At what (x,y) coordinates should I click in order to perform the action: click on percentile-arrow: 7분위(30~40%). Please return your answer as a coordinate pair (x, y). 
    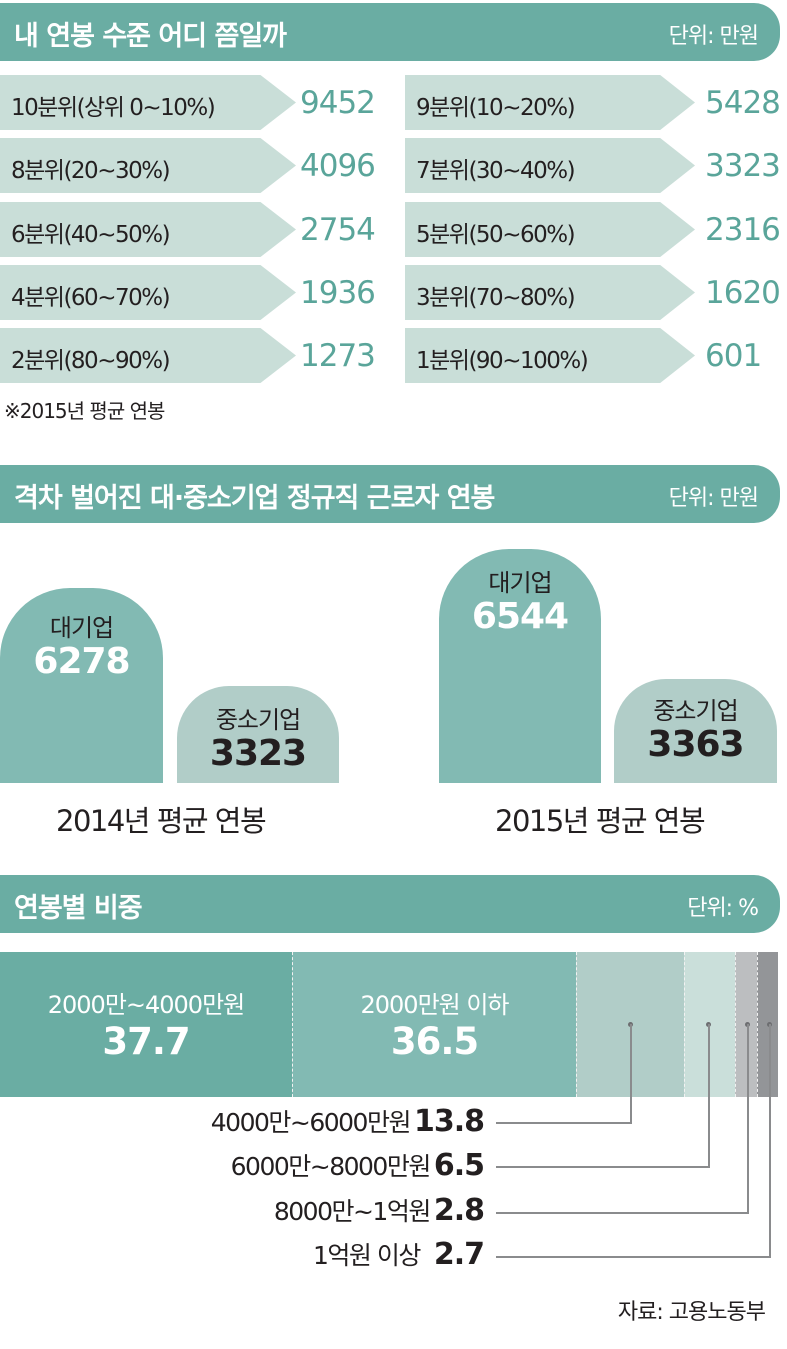
    Looking at the image, I should click on (550, 165).